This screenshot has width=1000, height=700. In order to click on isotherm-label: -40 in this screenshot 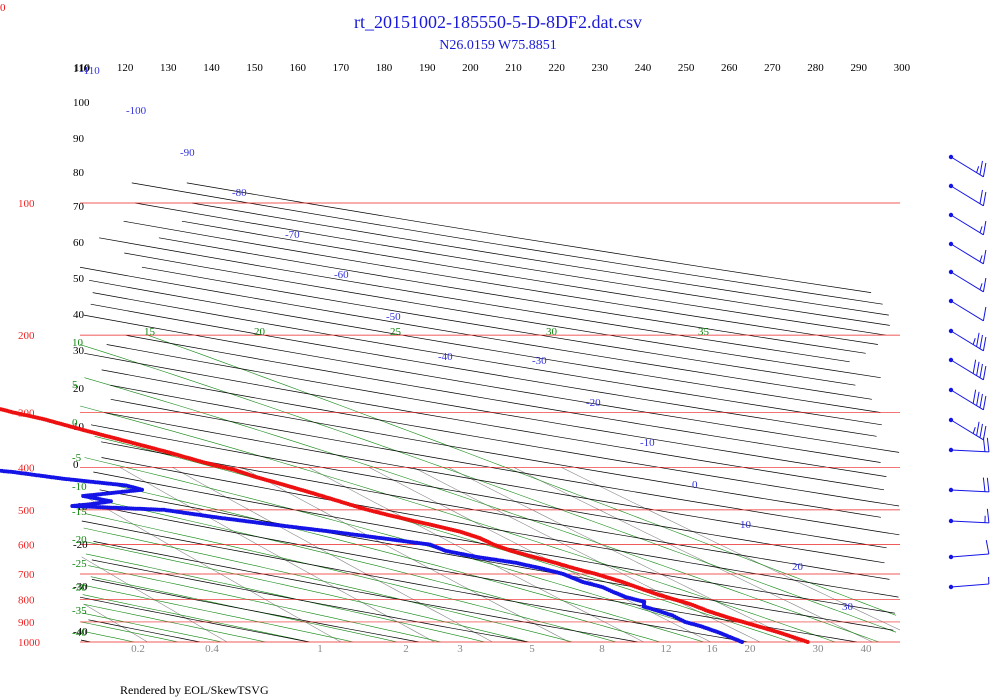, I will do `click(445, 357)`.